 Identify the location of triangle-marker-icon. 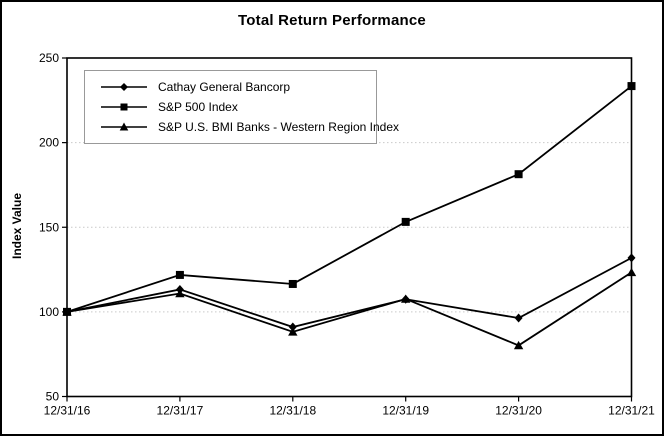
(124, 126).